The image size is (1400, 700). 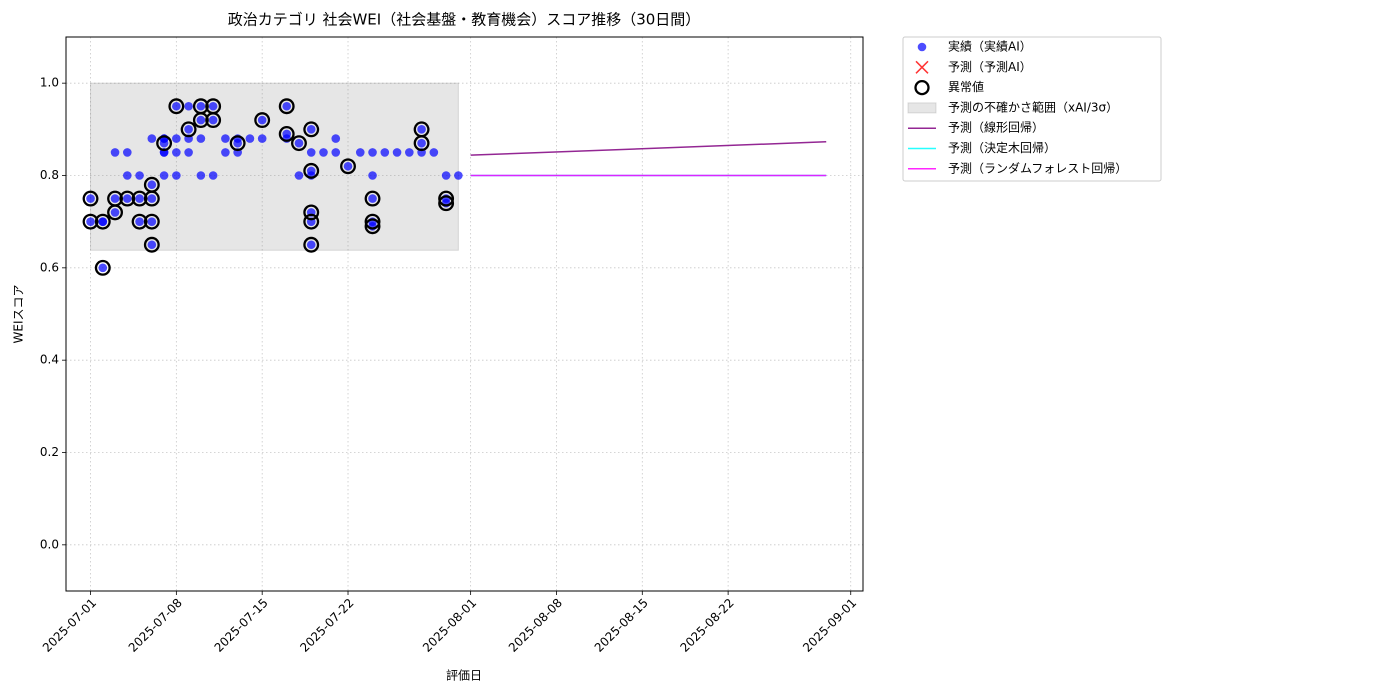 What do you see at coordinates (966, 86) in the screenshot?
I see `legend-label: 異常値` at bounding box center [966, 86].